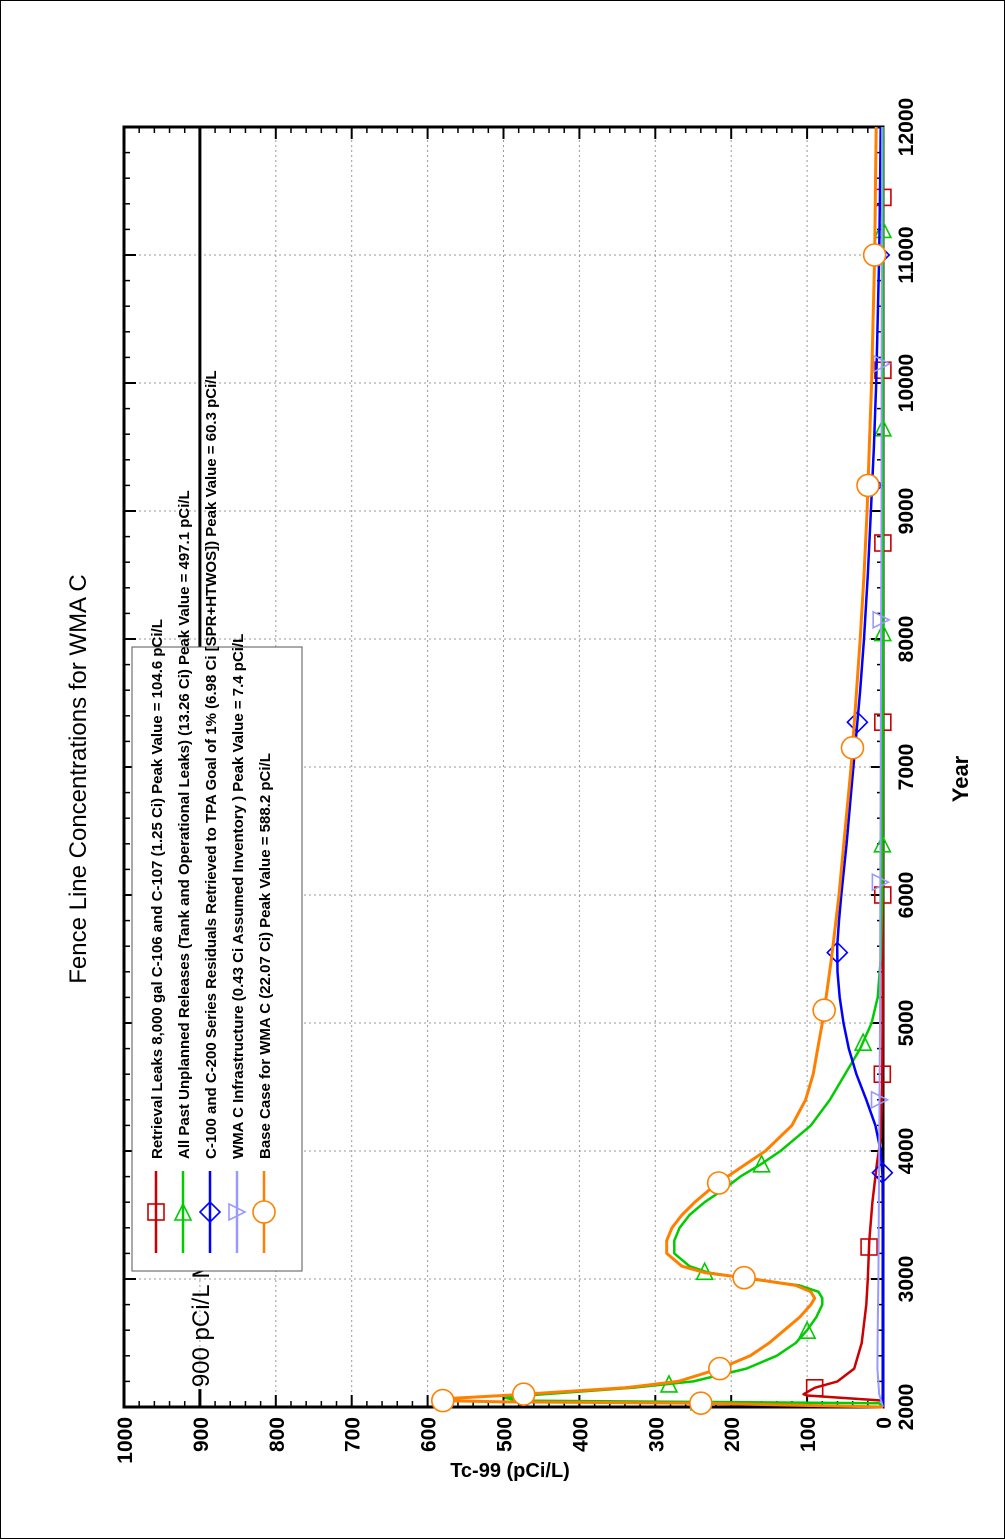 The image size is (1005, 1539). I want to click on y-tick-label: 800, so click(277, 1434).